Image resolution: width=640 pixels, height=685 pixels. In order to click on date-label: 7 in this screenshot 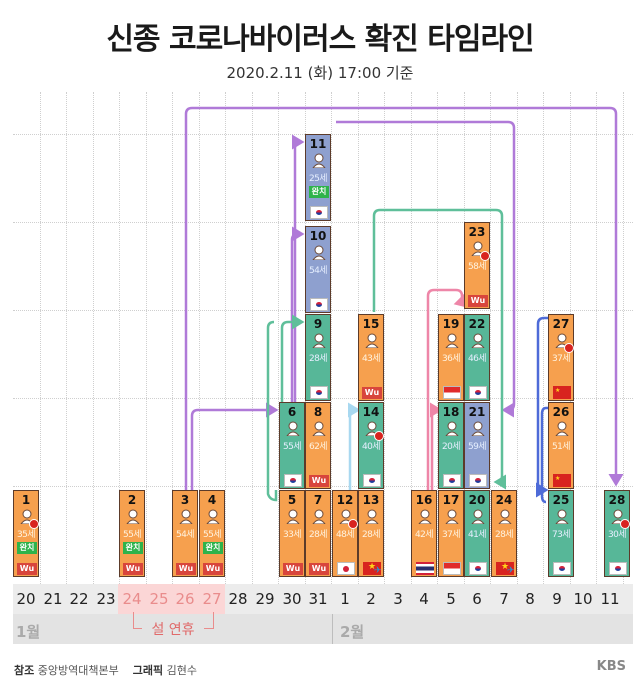, I will do `click(504, 599)`.